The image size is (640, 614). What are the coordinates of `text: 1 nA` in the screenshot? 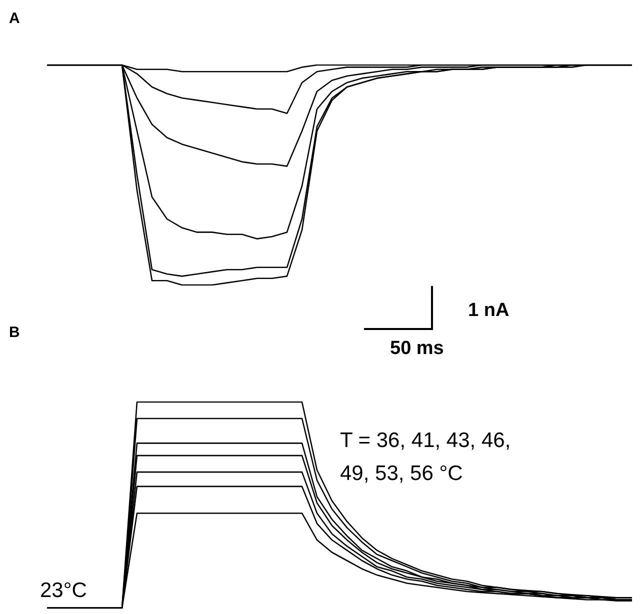 It's located at (489, 311).